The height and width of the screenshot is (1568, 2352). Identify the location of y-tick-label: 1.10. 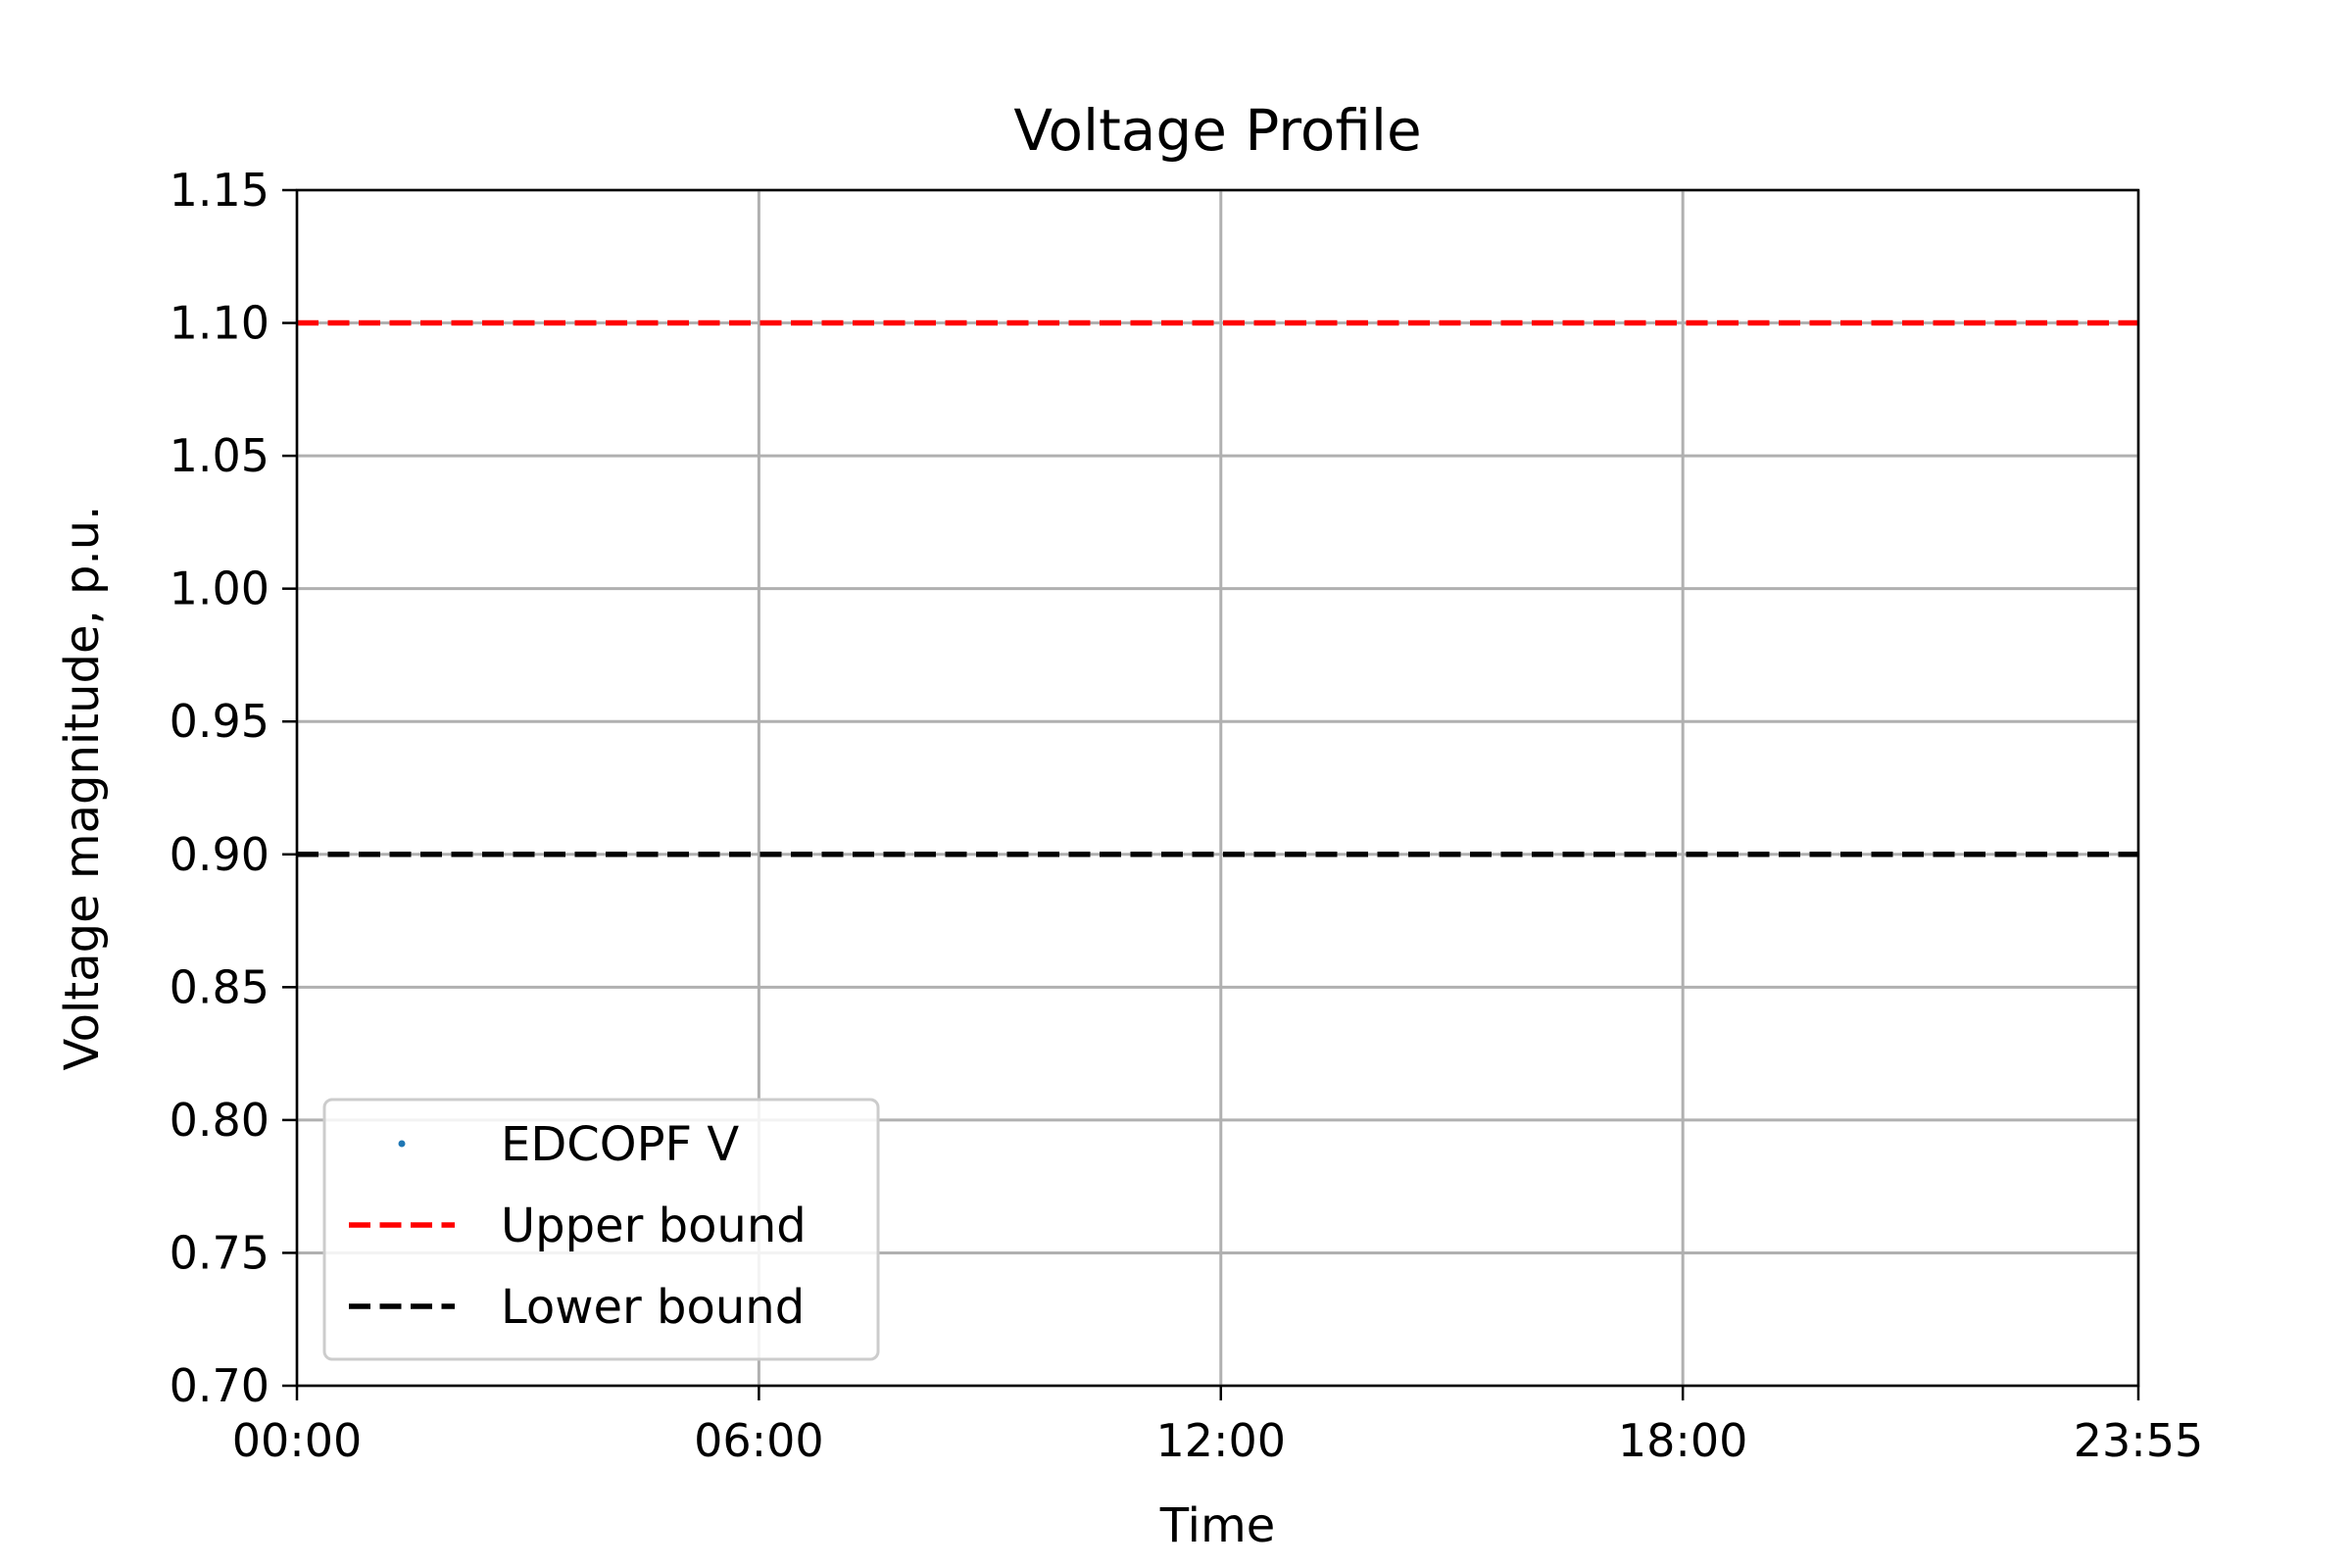
(220, 323).